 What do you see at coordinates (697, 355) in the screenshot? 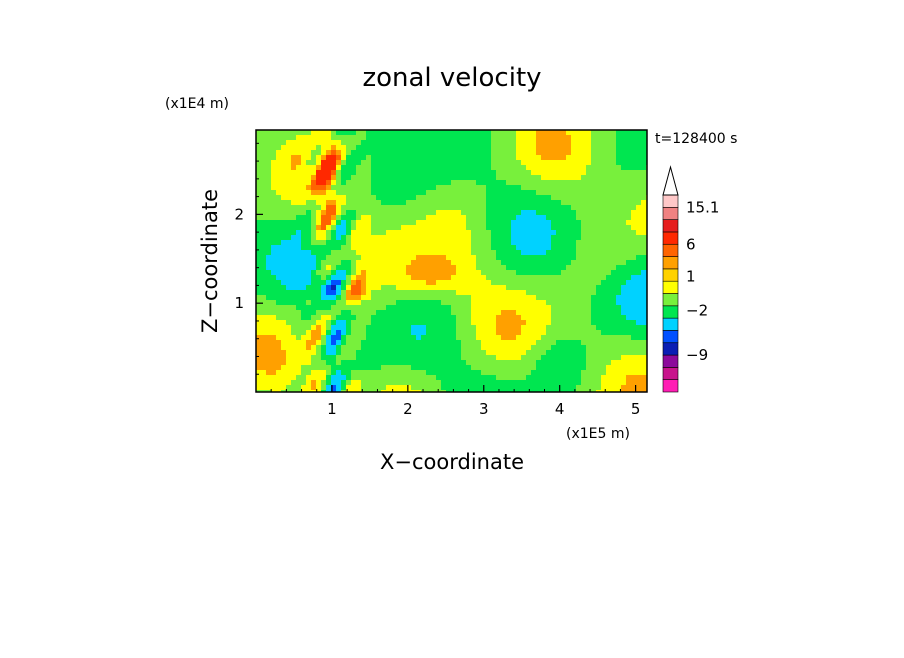
I see `colorbar-label: −9` at bounding box center [697, 355].